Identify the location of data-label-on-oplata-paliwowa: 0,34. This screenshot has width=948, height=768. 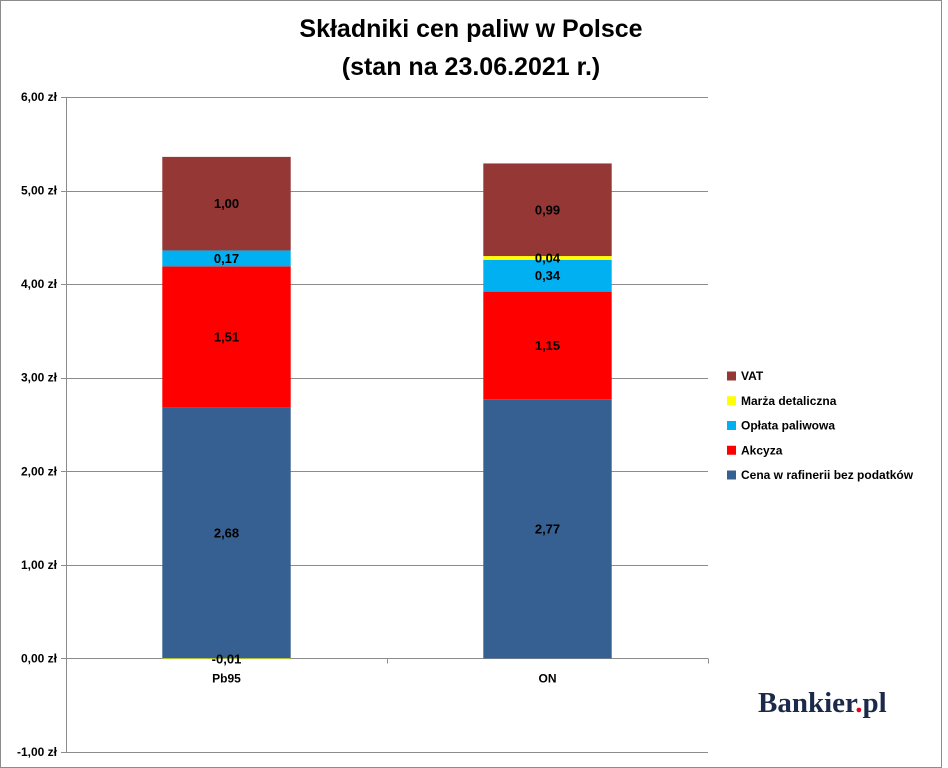
(548, 275).